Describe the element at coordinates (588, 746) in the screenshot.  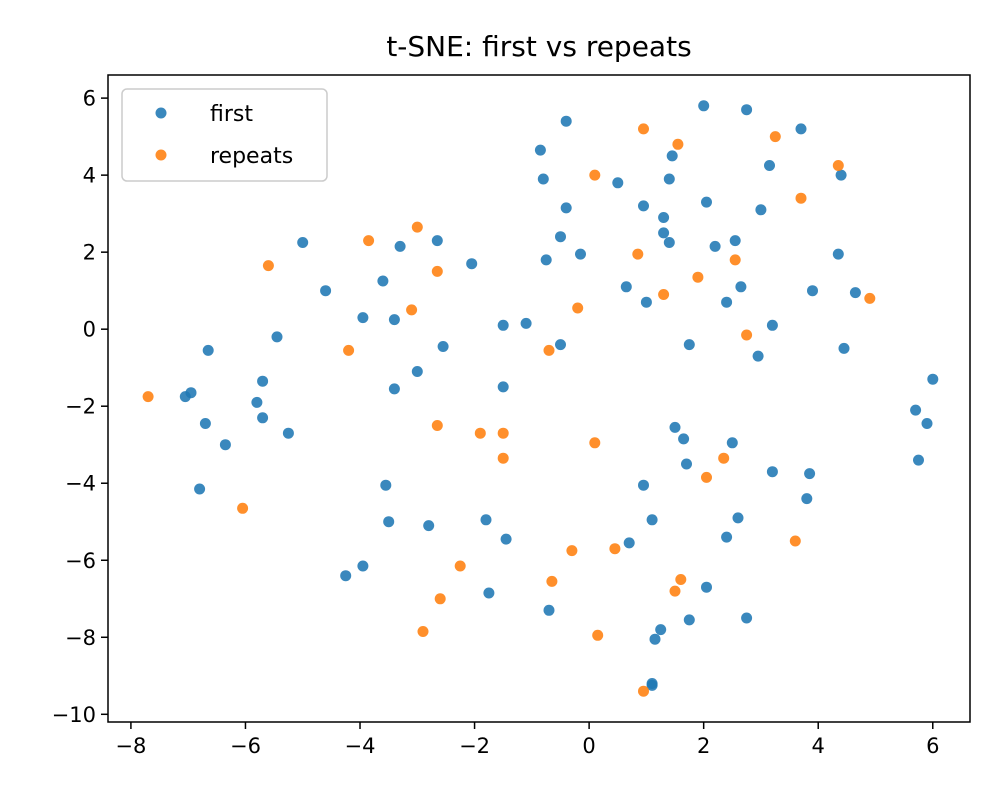
I see `x-tick-label: 0` at that location.